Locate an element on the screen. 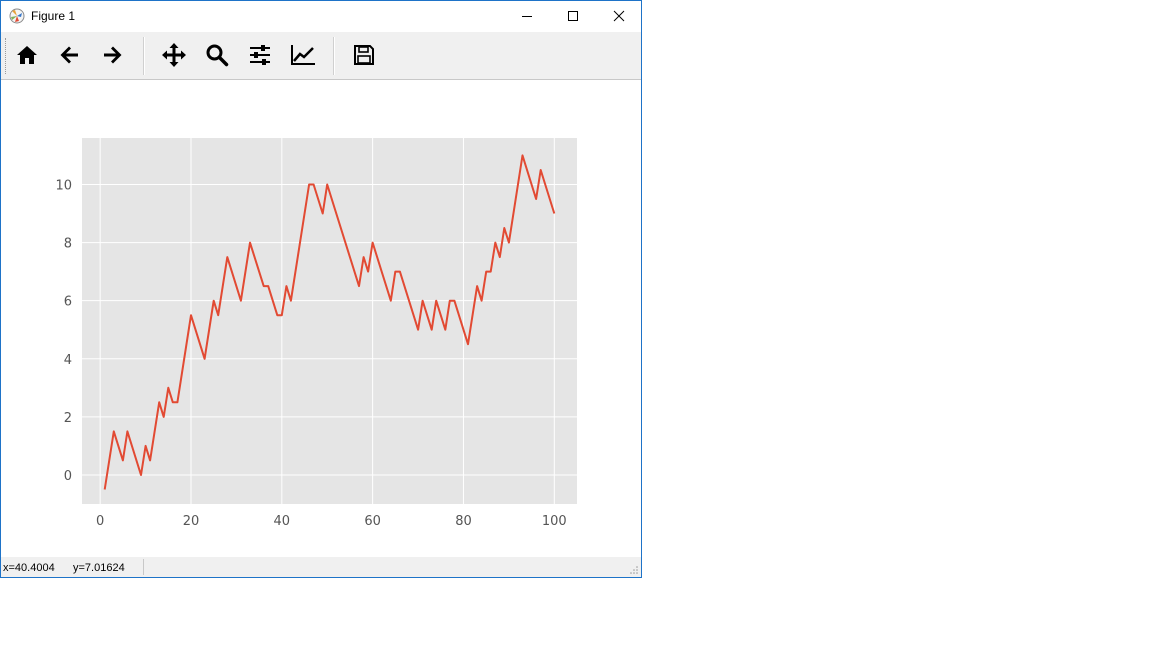 The height and width of the screenshot is (648, 1152). x-tick-label: 40 is located at coordinates (282, 521).